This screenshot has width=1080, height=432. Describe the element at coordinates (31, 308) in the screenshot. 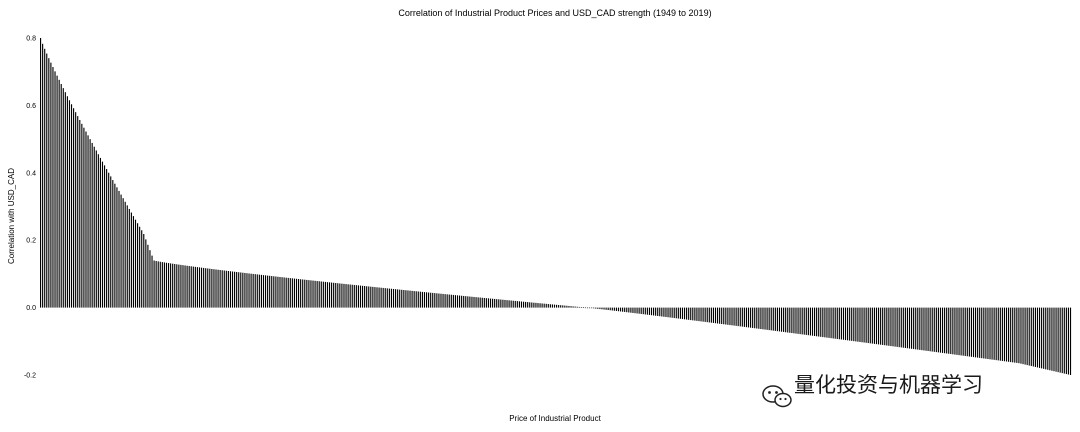

I see `y-tick-label: 0.0` at that location.